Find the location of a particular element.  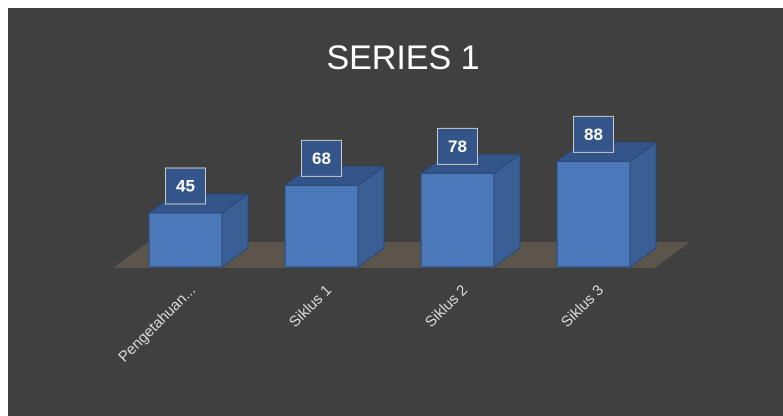

value-label: 68 is located at coordinates (321, 158).